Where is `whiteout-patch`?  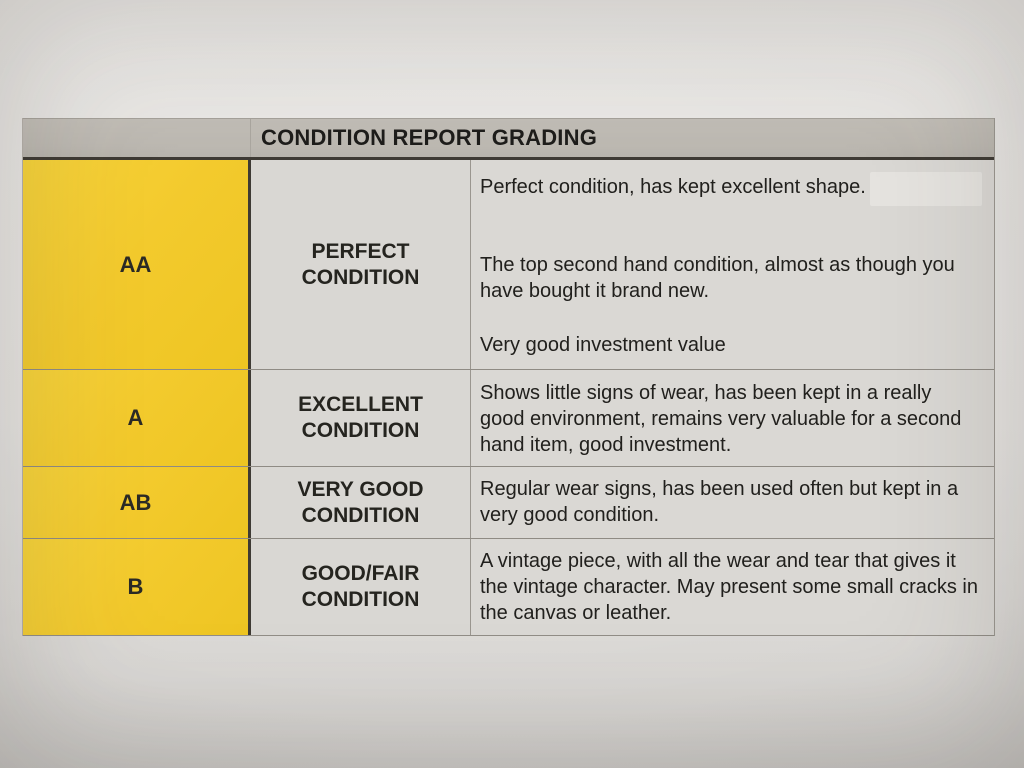 whiteout-patch is located at coordinates (926, 189).